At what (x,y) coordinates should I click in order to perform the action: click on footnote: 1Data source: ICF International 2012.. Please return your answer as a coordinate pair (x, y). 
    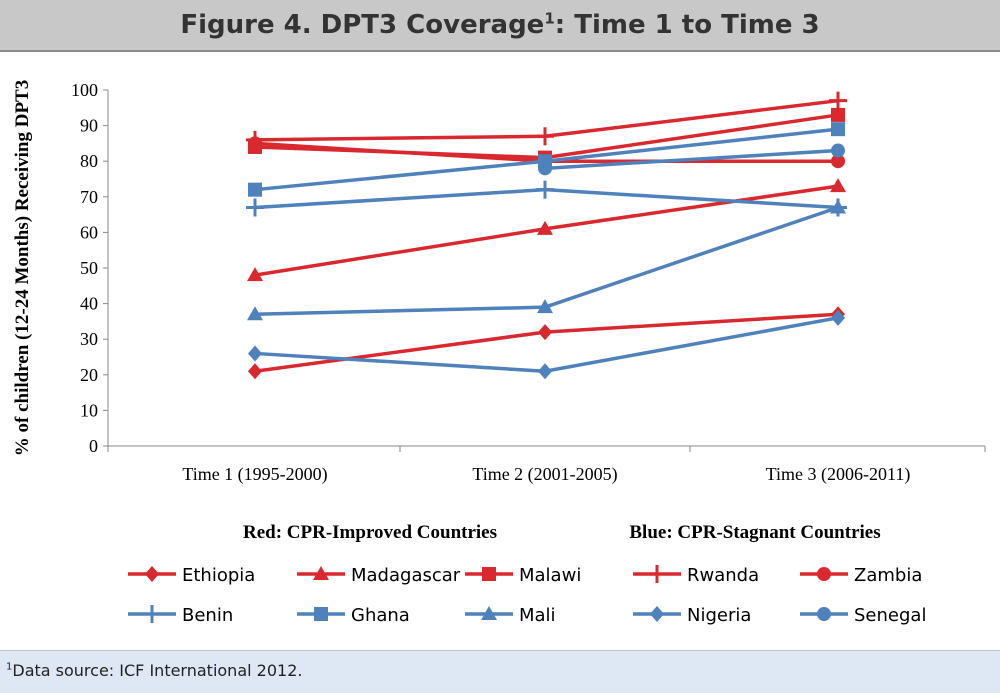
    Looking at the image, I should click on (154, 670).